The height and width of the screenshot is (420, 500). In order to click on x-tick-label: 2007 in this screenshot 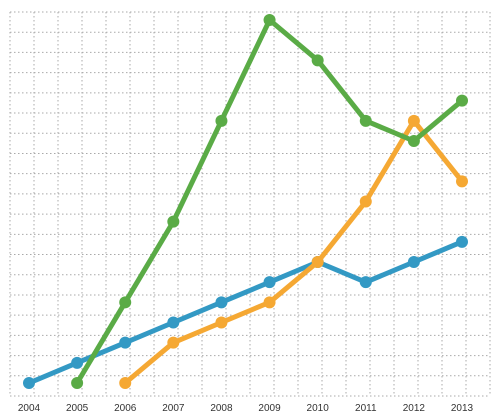, I will do `click(173, 408)`.